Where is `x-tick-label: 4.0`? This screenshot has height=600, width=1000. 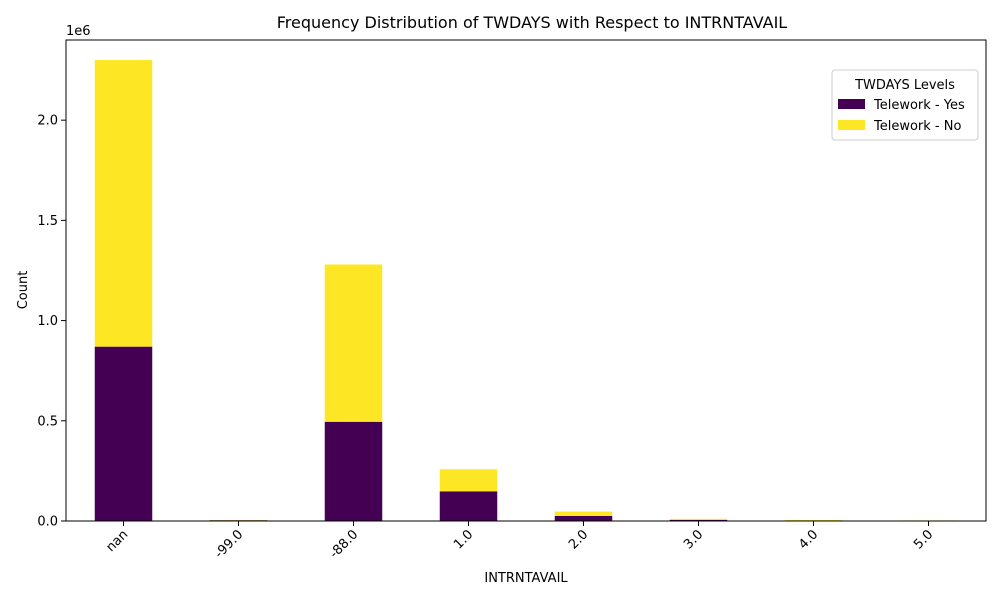
x-tick-label: 4.0 is located at coordinates (808, 539).